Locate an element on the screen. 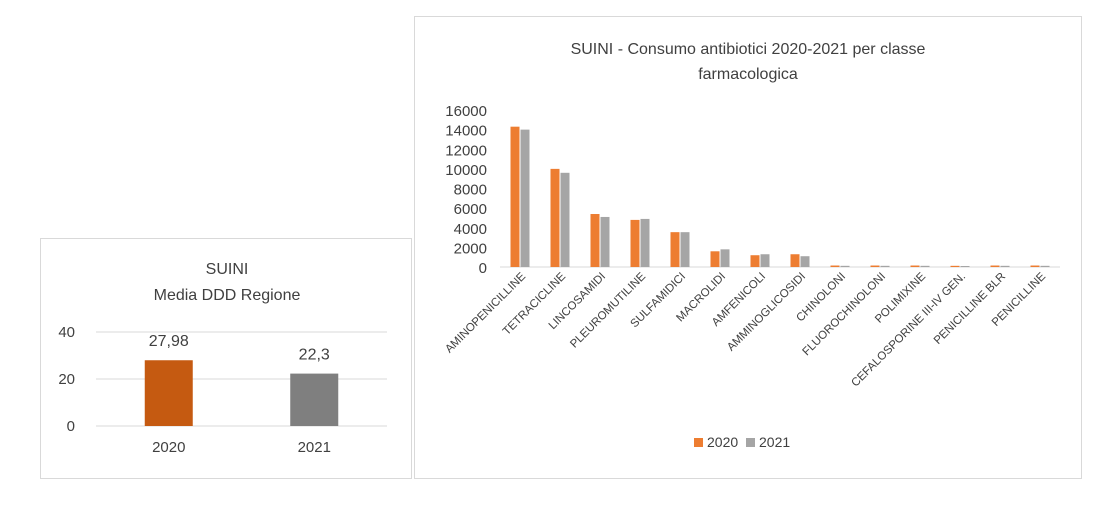 The width and height of the screenshot is (1103, 507). chart-title: farmacologica is located at coordinates (748, 74).